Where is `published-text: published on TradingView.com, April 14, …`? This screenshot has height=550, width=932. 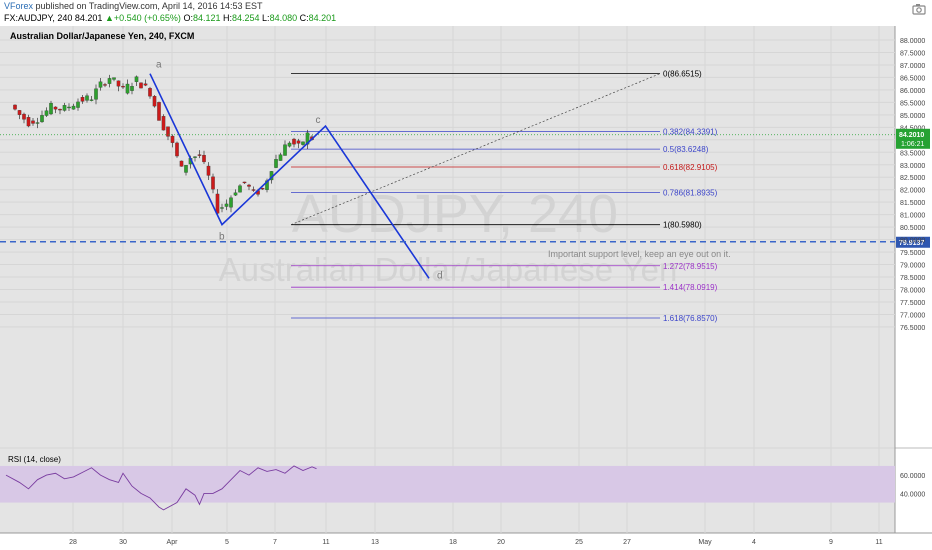
published-text: published on TradingView.com, April 14, … is located at coordinates (148, 6).